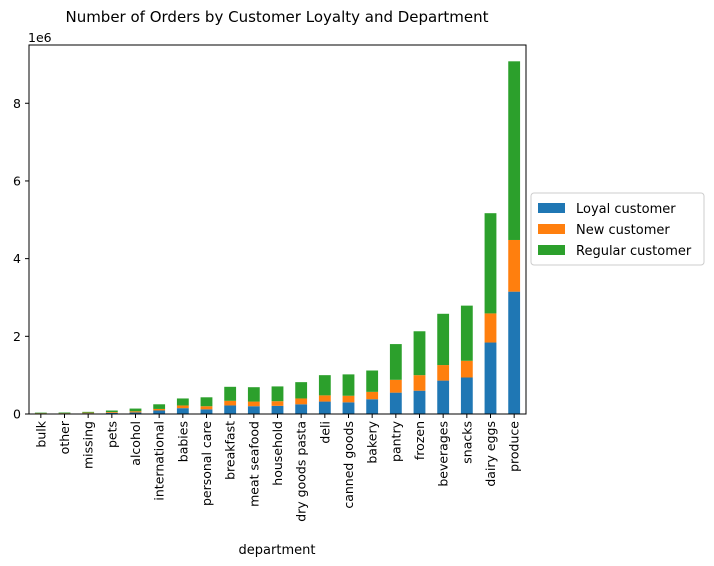 The image size is (714, 566). Describe the element at coordinates (17, 414) in the screenshot. I see `y-tick-label-0: 0` at that location.